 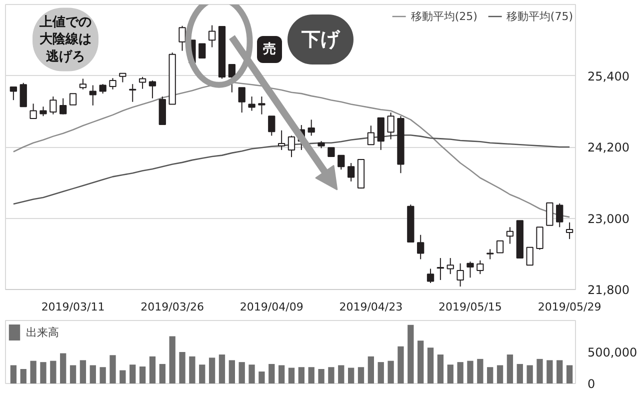 What do you see at coordinates (73, 307) in the screenshot?
I see `x-tick-label: 2019/03/11` at bounding box center [73, 307].